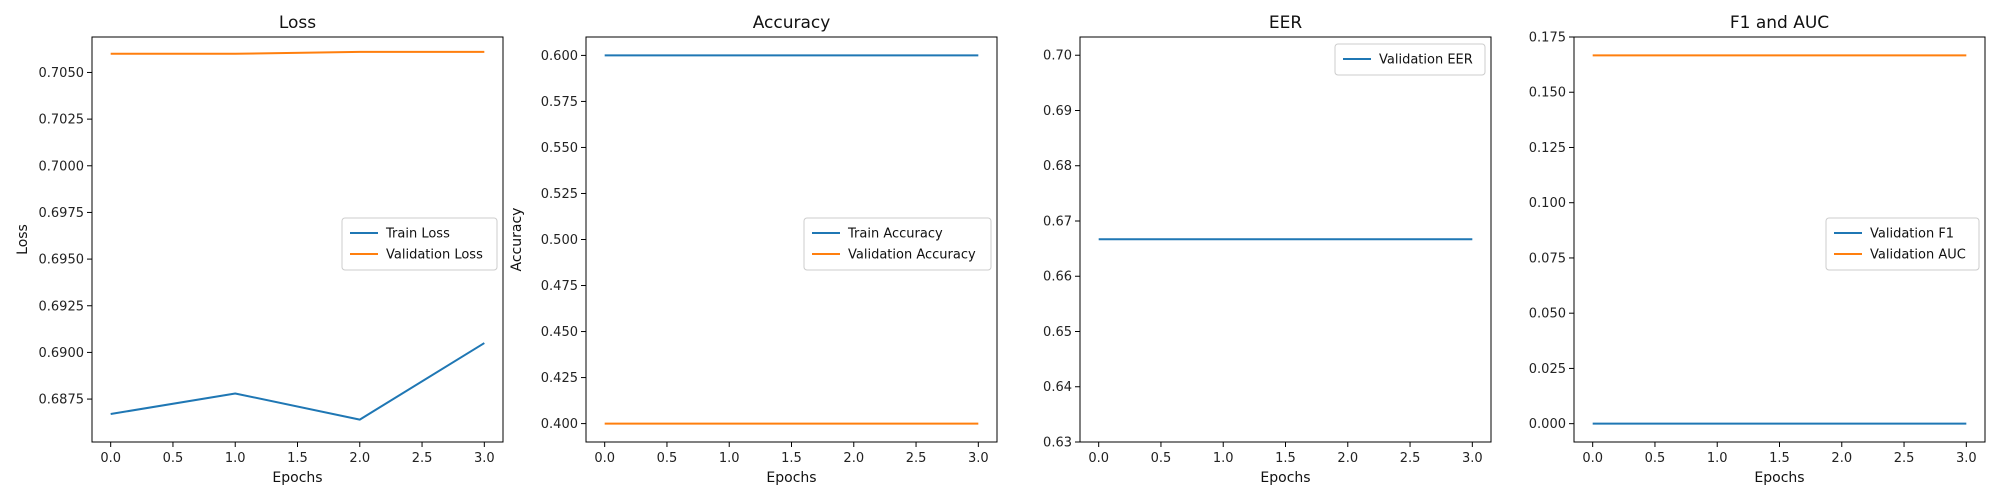 The height and width of the screenshot is (500, 2000). What do you see at coordinates (1547, 424) in the screenshot?
I see `y-tick-label: 0.000` at bounding box center [1547, 424].